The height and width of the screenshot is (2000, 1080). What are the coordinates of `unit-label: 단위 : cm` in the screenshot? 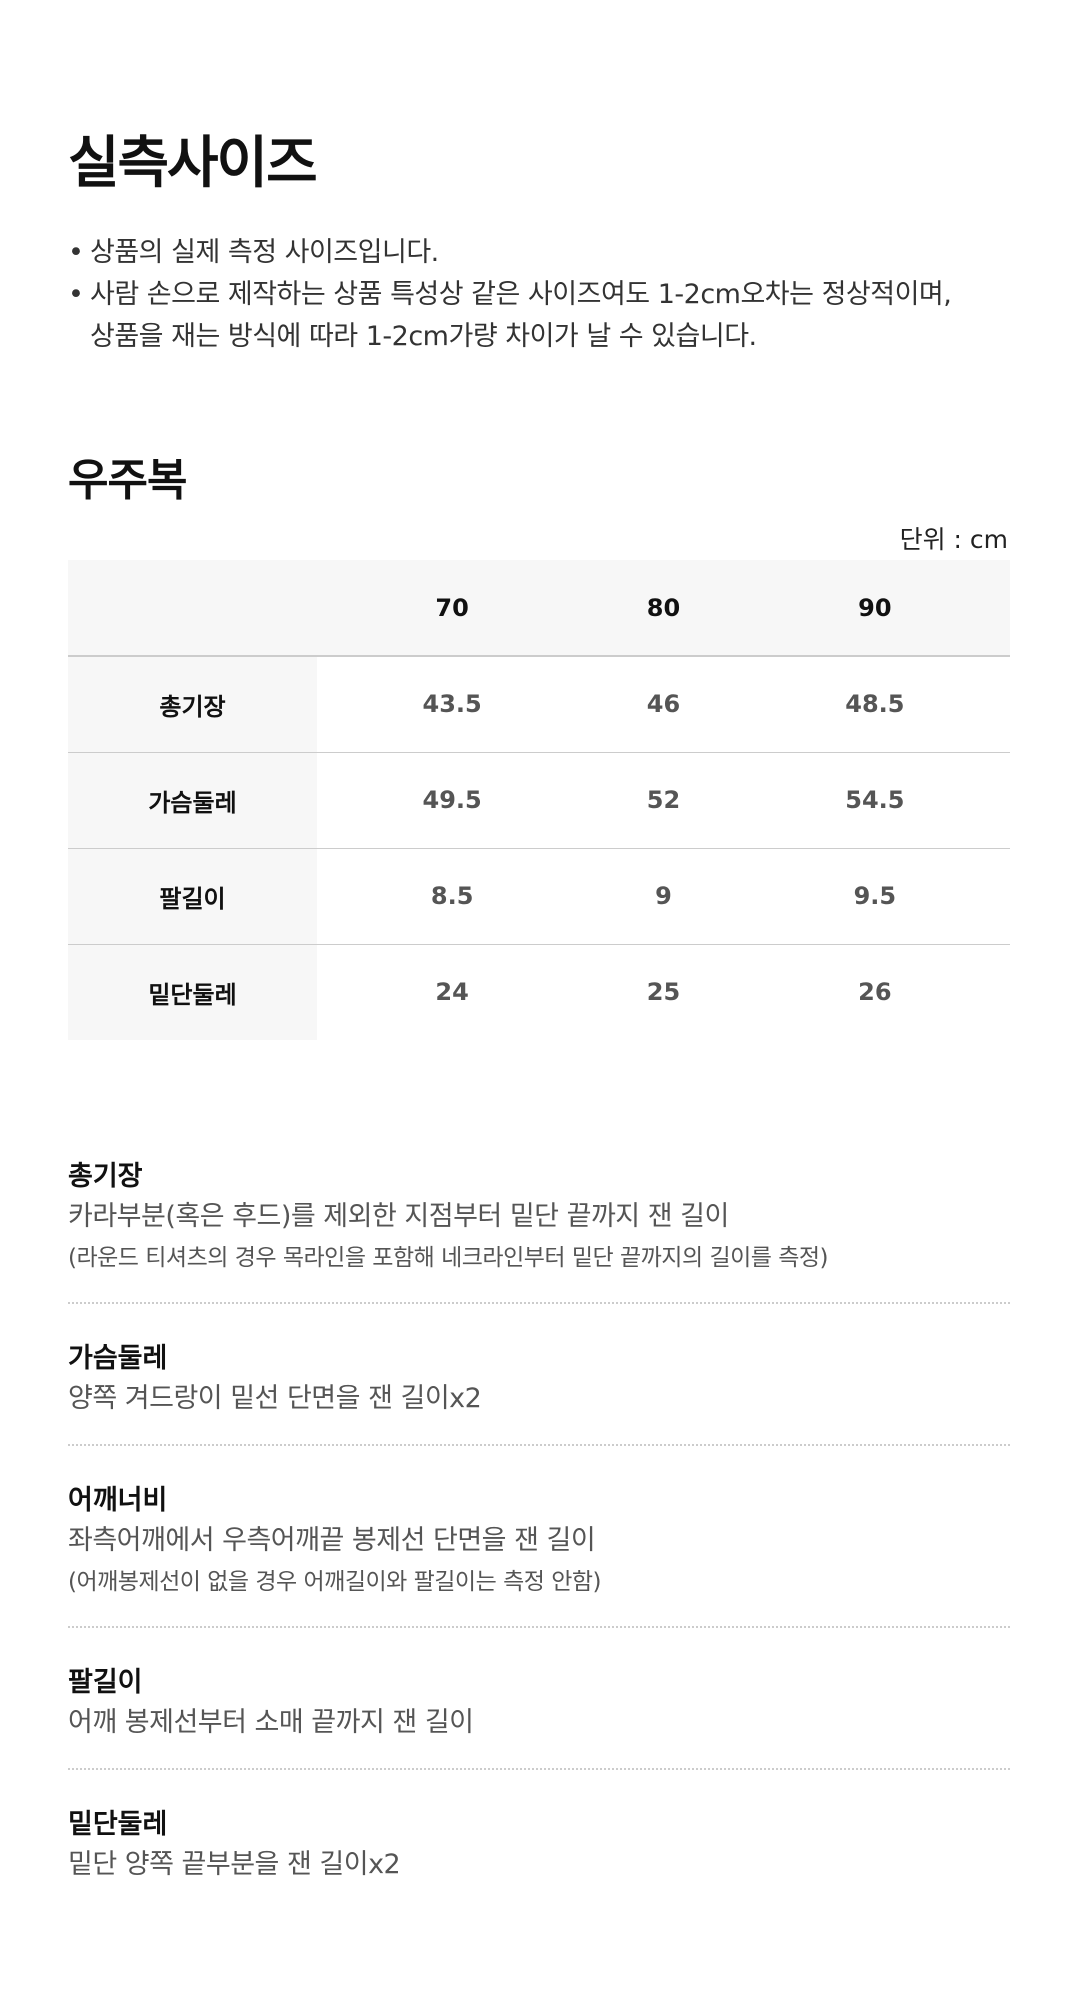 It's located at (953, 539).